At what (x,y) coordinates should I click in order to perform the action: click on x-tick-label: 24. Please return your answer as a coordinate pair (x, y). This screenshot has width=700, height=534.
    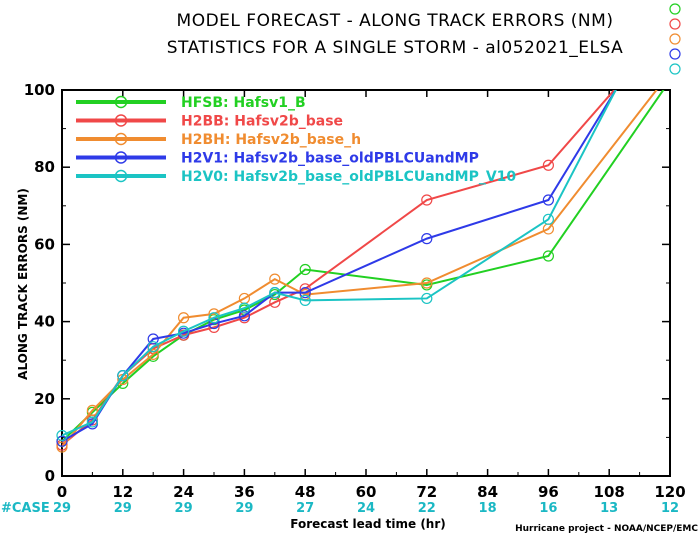
    Looking at the image, I should click on (183, 492).